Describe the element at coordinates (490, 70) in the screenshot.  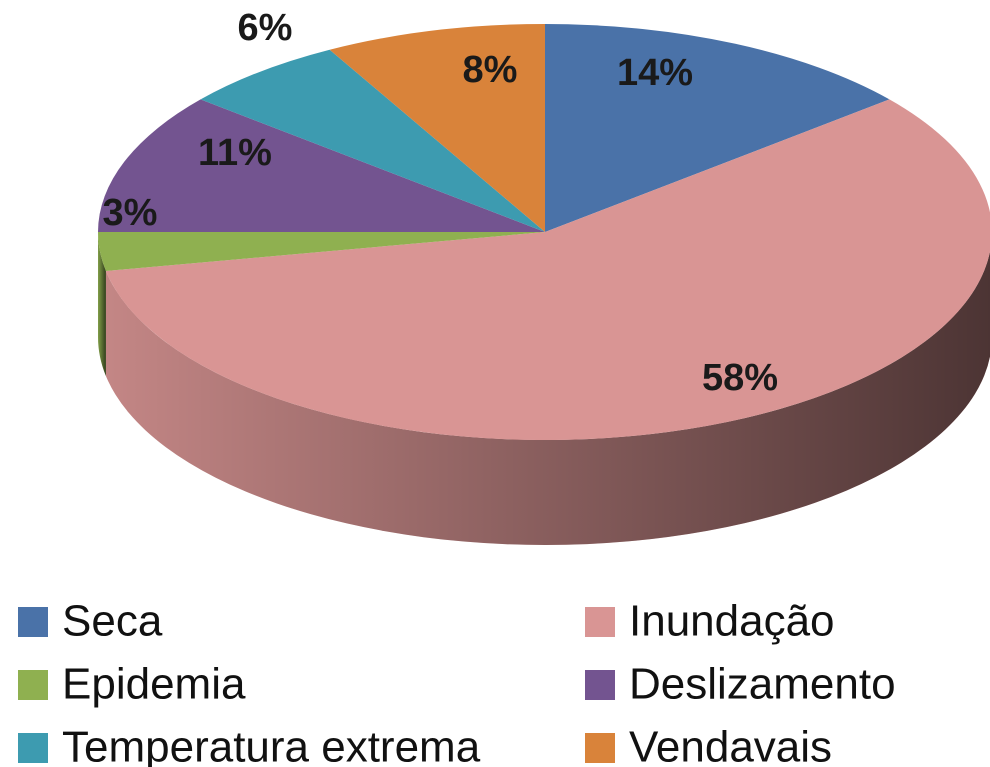
I see `value-label: 8%` at that location.